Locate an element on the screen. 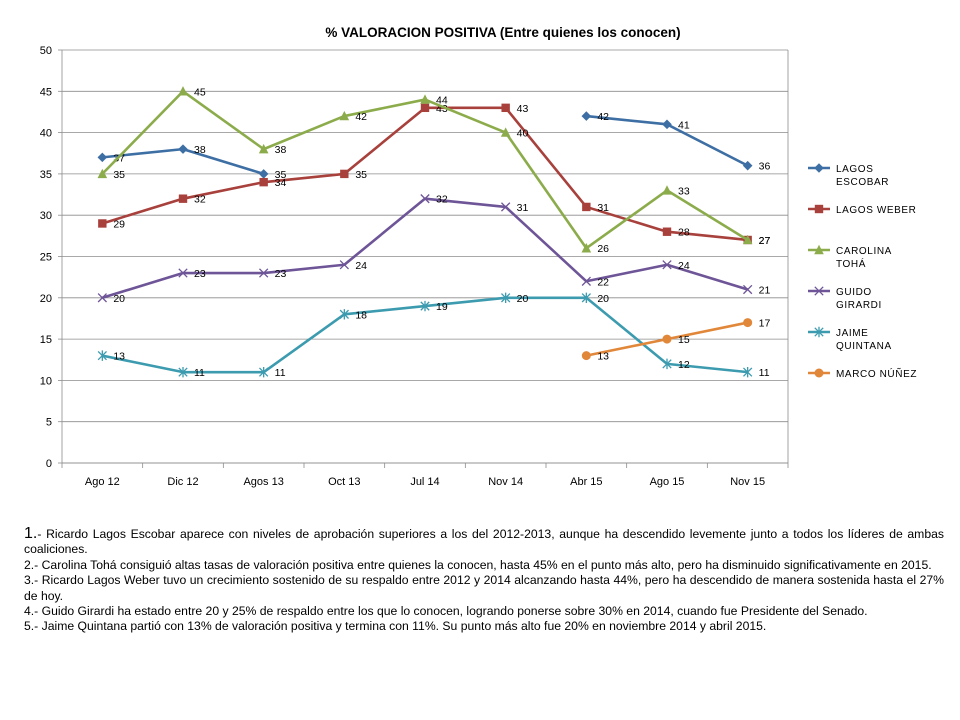  legend-item: LAGOS WEBER is located at coordinates (862, 210).